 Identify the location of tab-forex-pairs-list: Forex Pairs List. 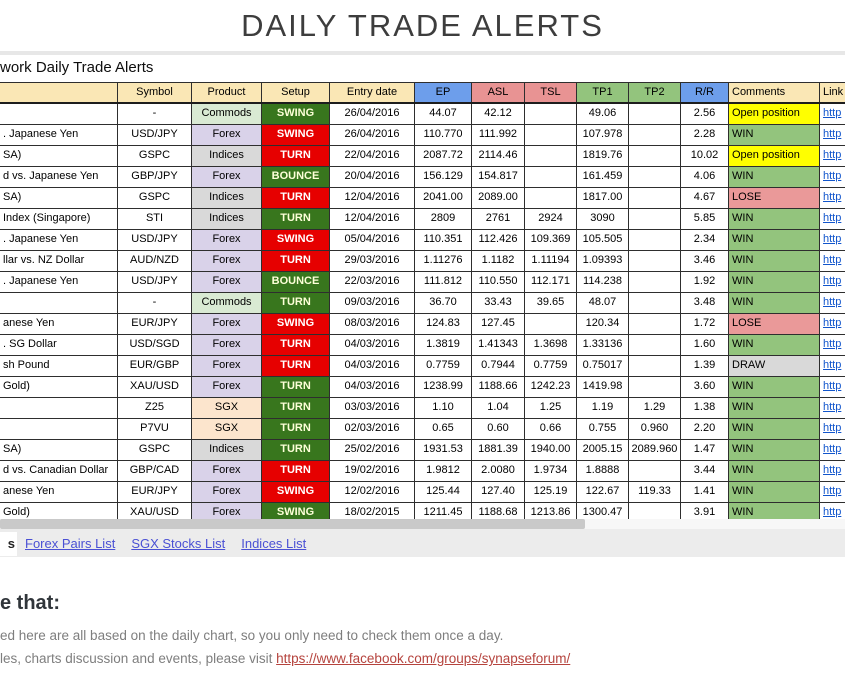
(70, 543).